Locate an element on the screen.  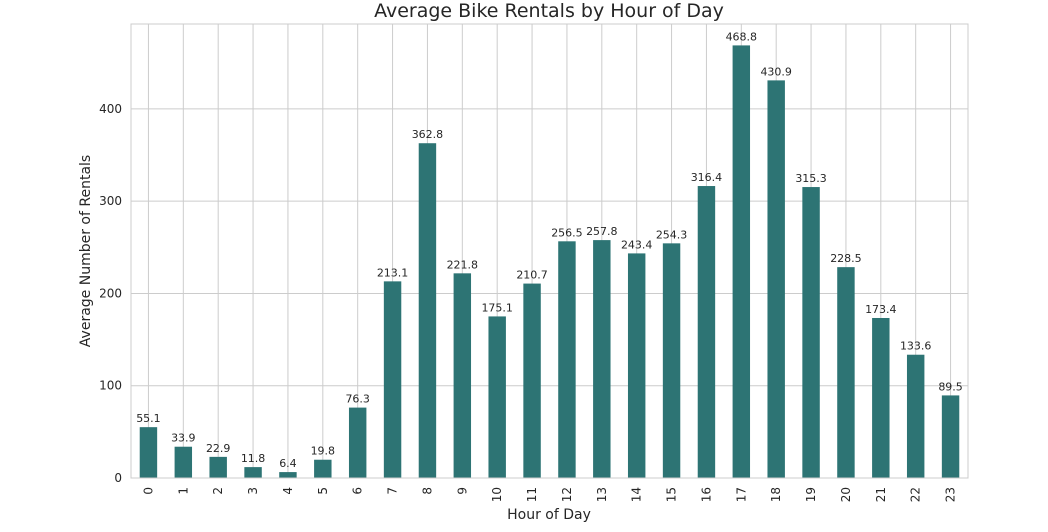
x-tick-label: 0 is located at coordinates (148, 491).